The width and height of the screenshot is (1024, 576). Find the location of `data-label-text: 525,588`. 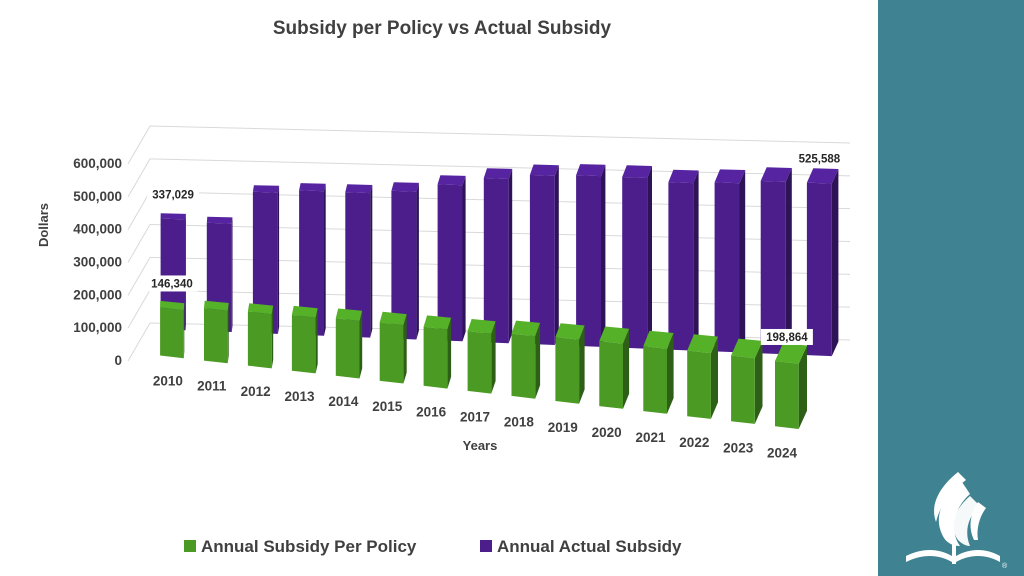

data-label-text: 525,588 is located at coordinates (820, 160).